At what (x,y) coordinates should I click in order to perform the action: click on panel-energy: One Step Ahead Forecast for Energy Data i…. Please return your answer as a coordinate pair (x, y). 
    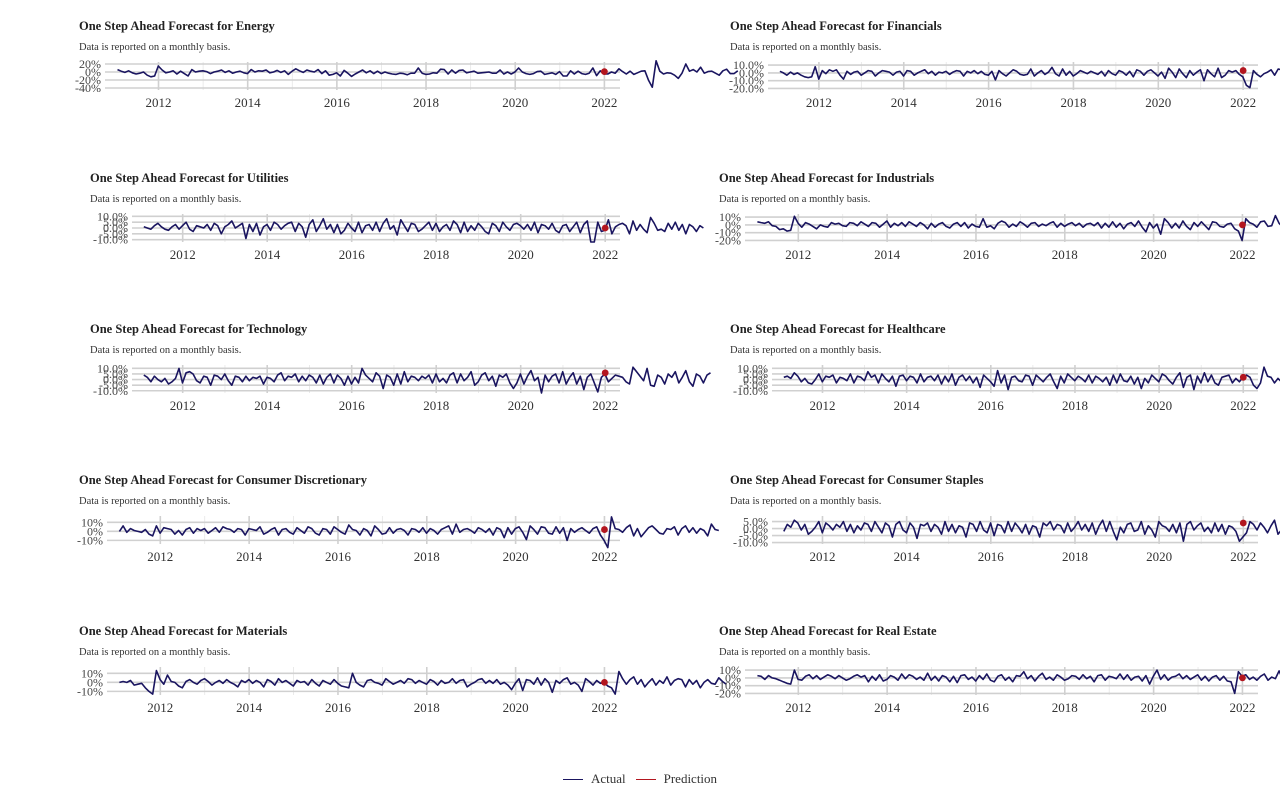
    Looking at the image, I should click on (407, 64).